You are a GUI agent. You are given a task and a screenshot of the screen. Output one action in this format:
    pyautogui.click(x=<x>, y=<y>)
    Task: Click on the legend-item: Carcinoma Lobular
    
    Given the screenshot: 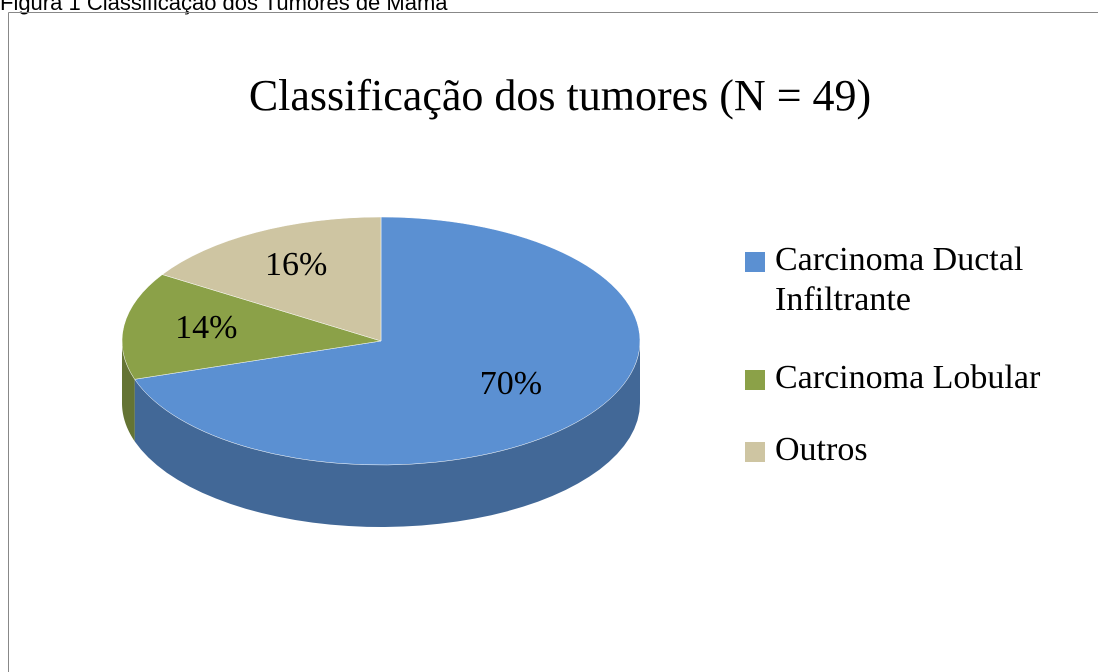 What is the action you would take?
    pyautogui.click(x=910, y=378)
    